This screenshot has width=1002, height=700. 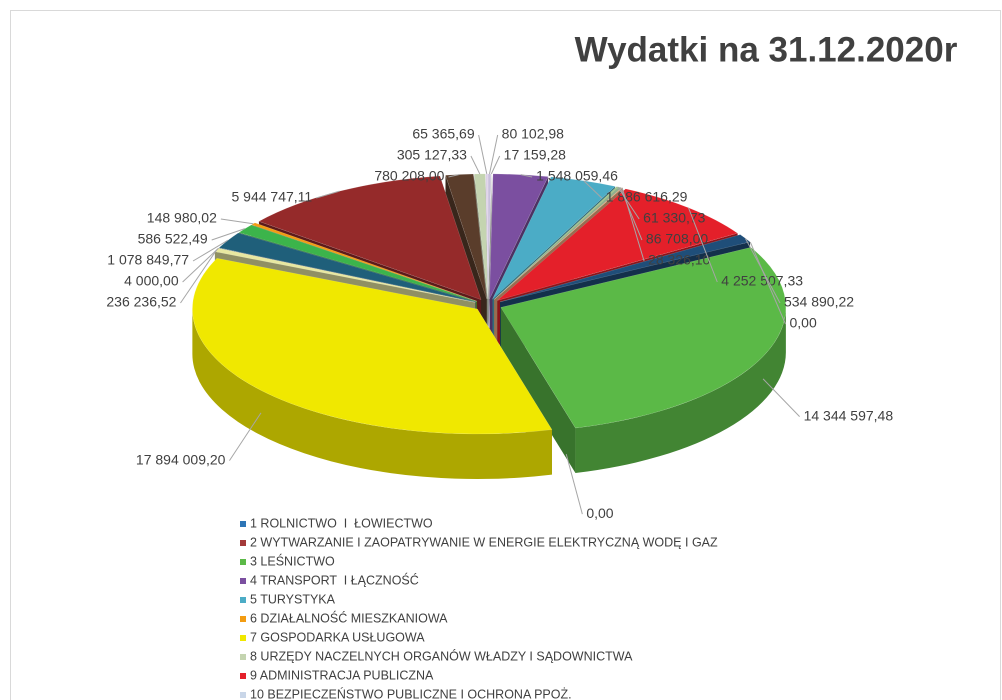 What do you see at coordinates (181, 459) in the screenshot?
I see `data-label: 17 894 009,20` at bounding box center [181, 459].